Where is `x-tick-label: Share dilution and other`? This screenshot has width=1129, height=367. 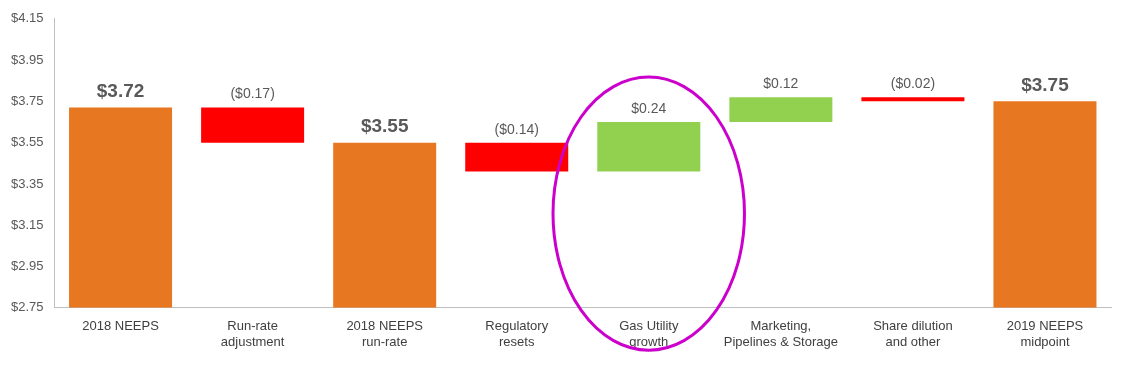
x-tick-label: Share dilution and other is located at coordinates (913, 333).